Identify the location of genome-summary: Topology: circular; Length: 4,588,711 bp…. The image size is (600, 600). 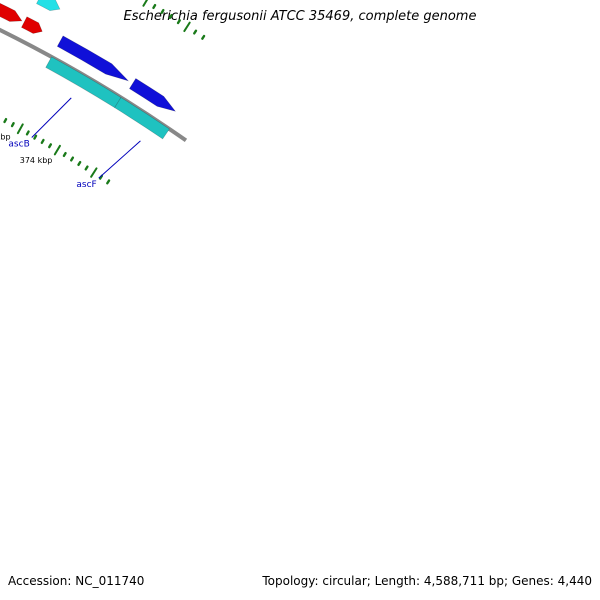
(427, 581).